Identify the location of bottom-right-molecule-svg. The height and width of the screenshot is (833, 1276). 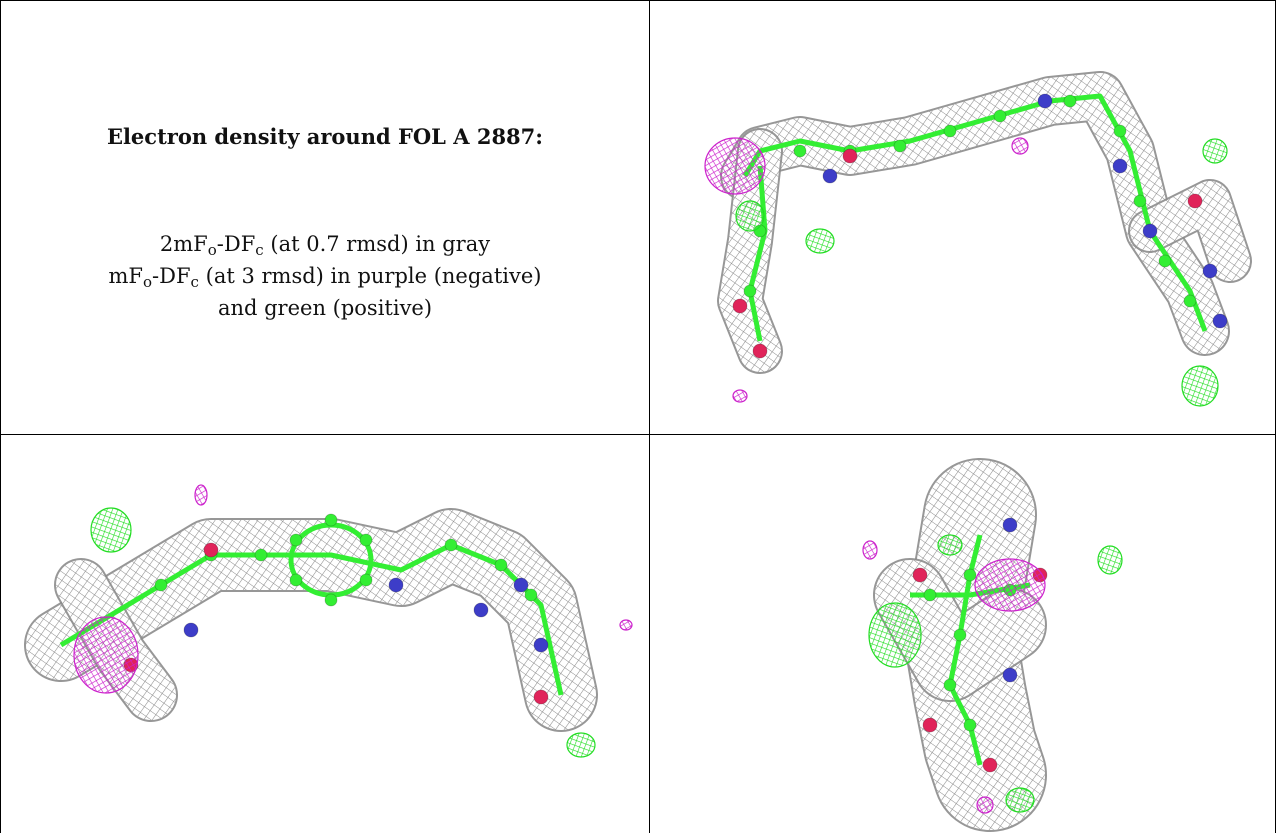
(992, 645).